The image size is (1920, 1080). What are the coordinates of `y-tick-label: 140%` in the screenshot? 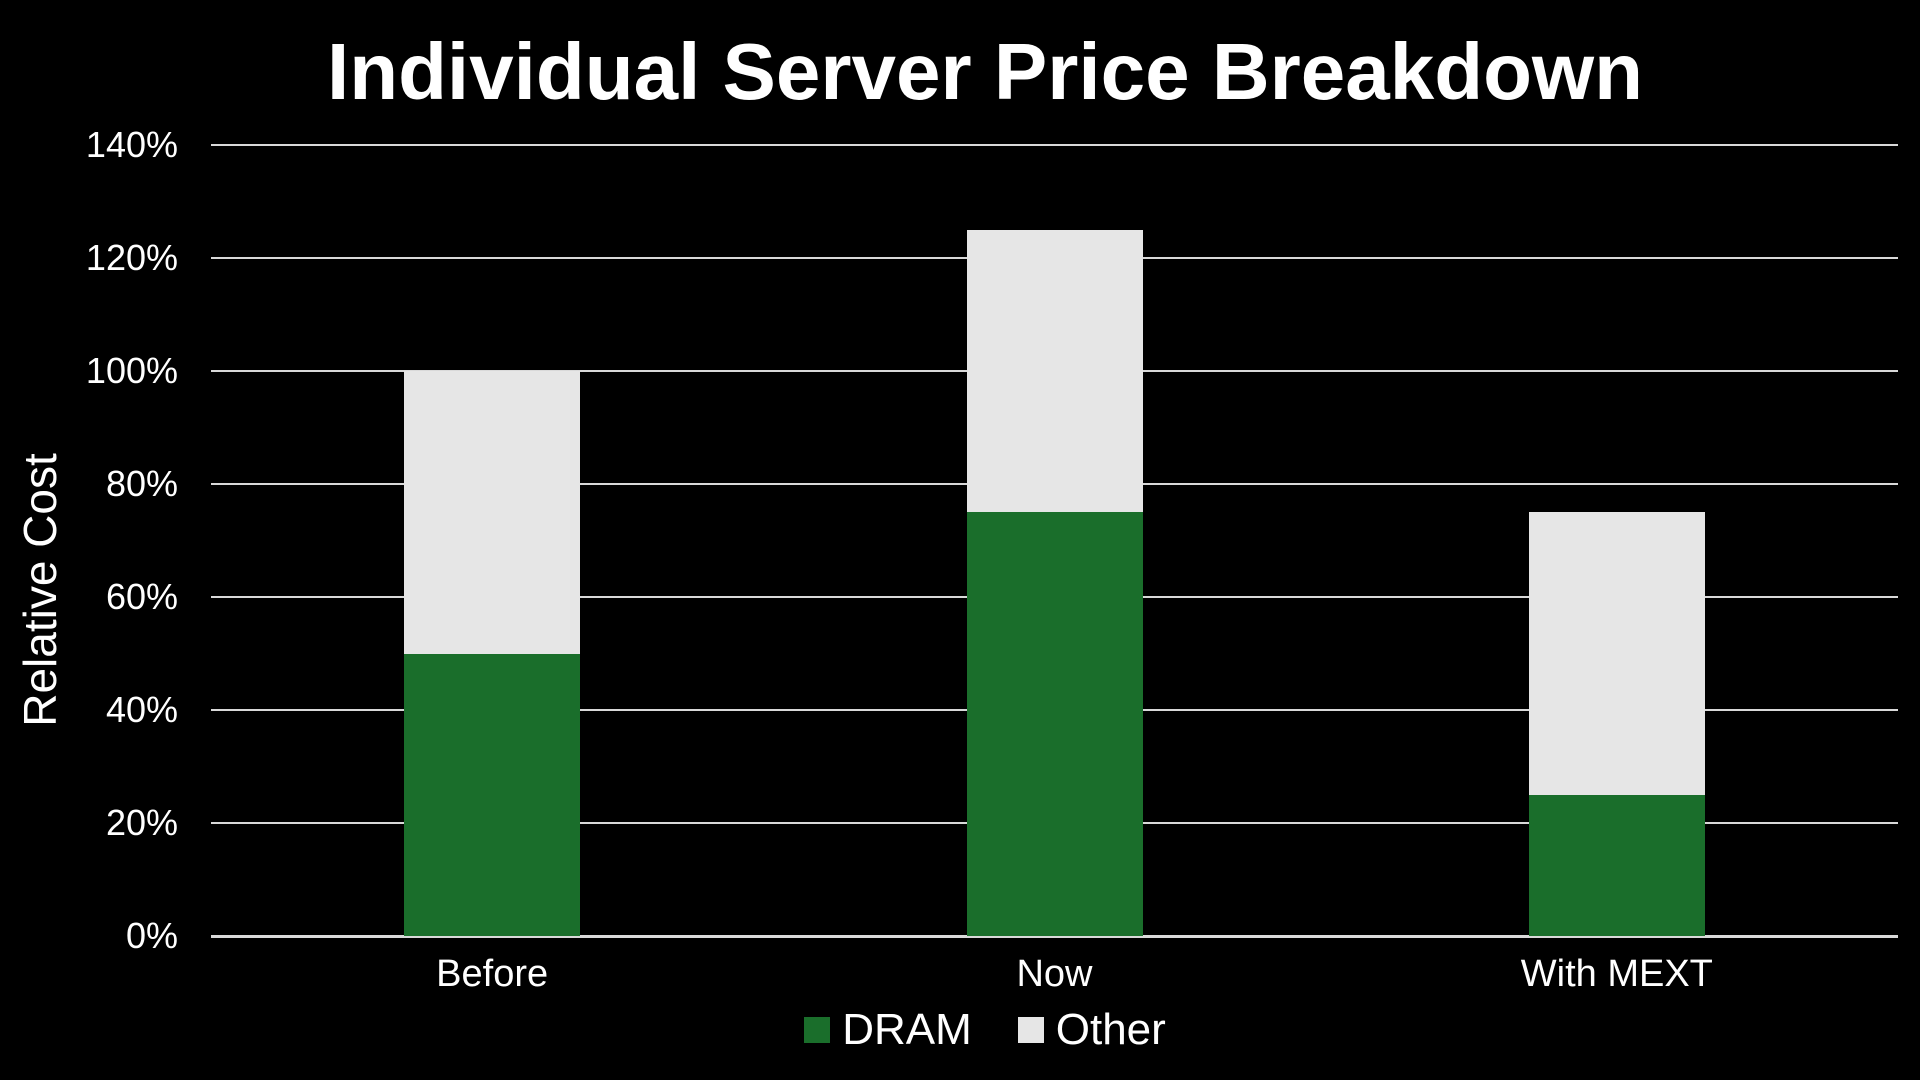 It's located at (131, 144).